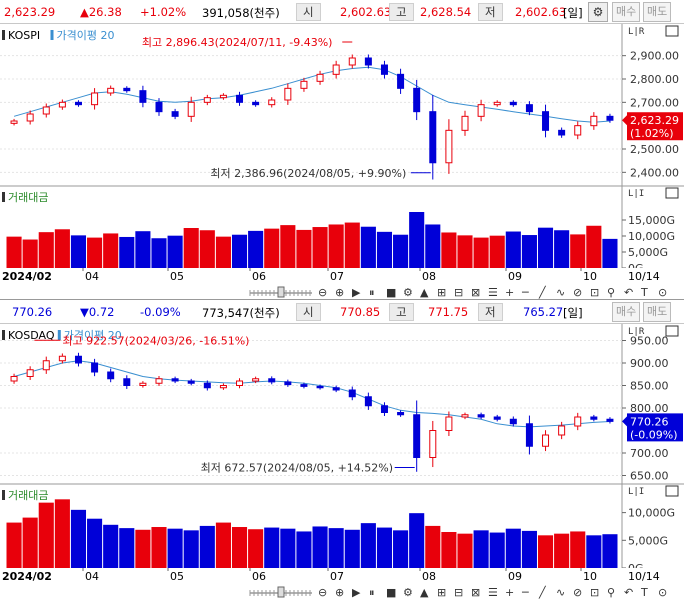 The height and width of the screenshot is (605, 684). What do you see at coordinates (475, 292) in the screenshot?
I see `kospi-tool-icon: ⊠` at bounding box center [475, 292].